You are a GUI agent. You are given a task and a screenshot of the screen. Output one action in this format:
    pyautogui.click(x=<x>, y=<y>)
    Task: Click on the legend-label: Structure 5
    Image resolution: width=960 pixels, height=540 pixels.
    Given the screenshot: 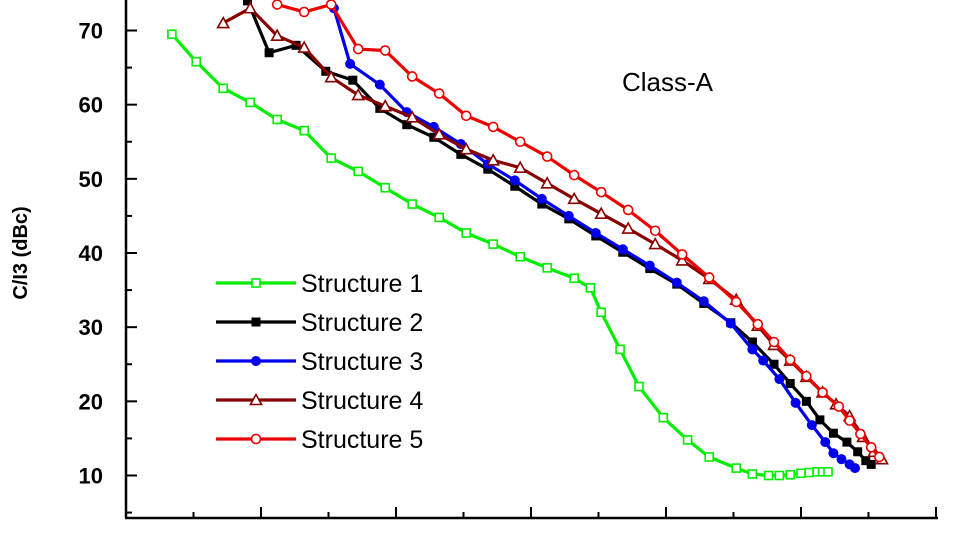 What is the action you would take?
    pyautogui.click(x=362, y=440)
    